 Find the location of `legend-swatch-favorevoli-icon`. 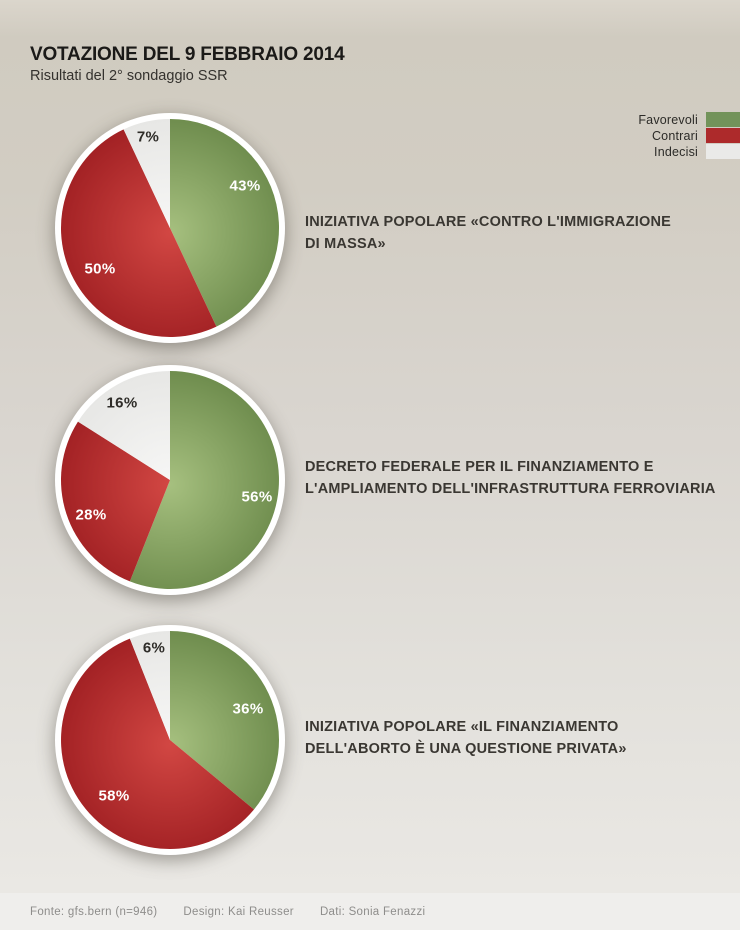

legend-swatch-favorevoli-icon is located at coordinates (723, 119).